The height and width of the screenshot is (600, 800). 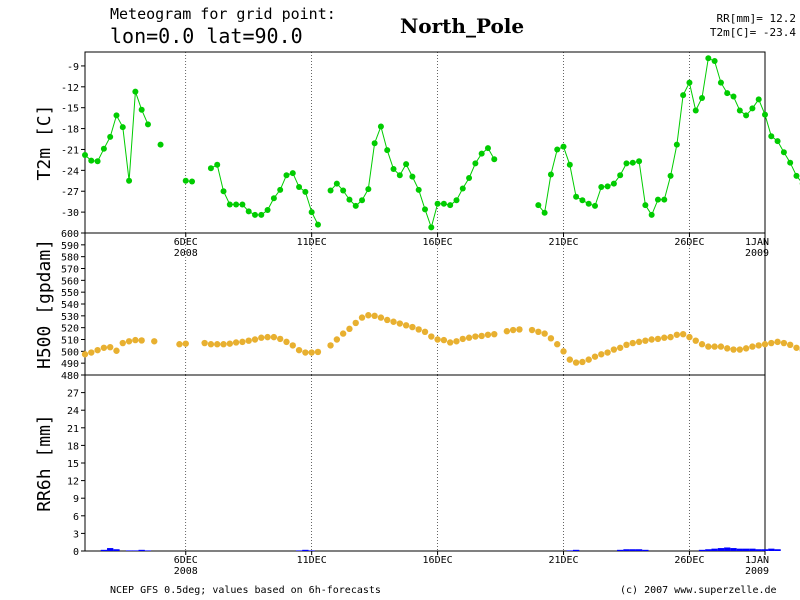 What do you see at coordinates (70, 213) in the screenshot?
I see `y-tick-label: -30` at bounding box center [70, 213].